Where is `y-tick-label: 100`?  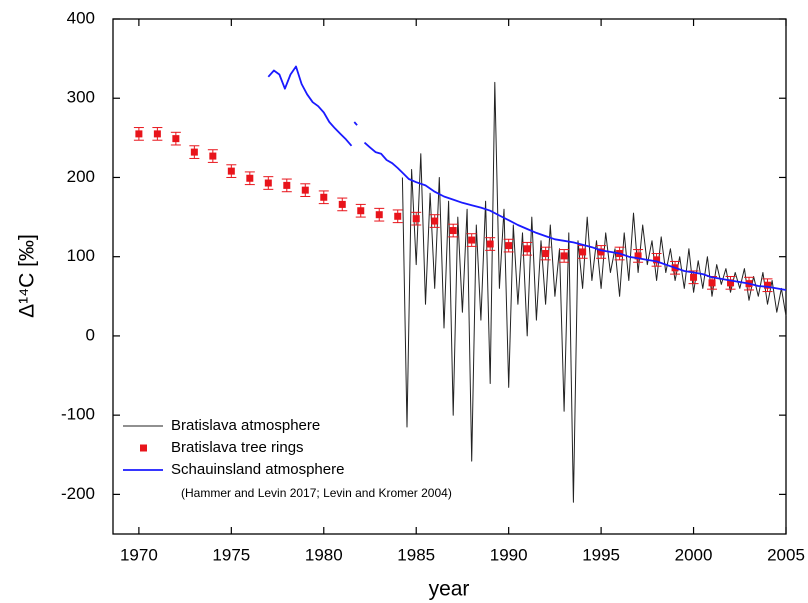 y-tick-label: 100 is located at coordinates (81, 255).